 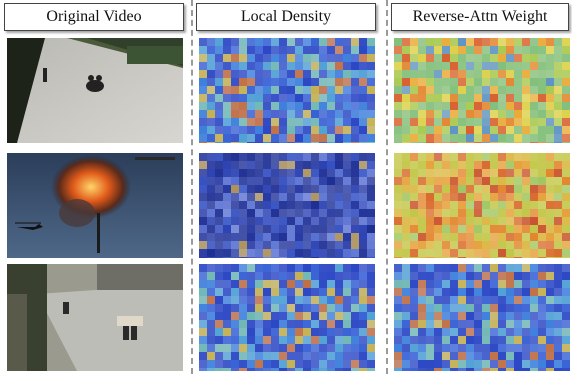 What do you see at coordinates (95, 317) in the screenshot?
I see `video-frame-street` at bounding box center [95, 317].